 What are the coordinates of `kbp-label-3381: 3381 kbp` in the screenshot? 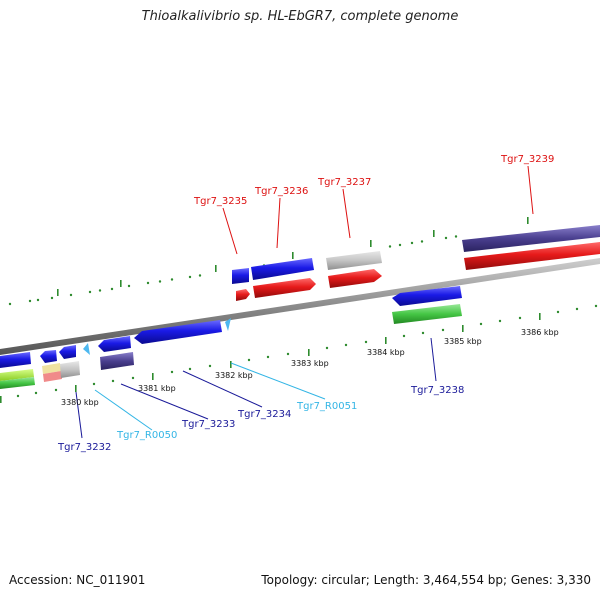 It's located at (157, 388).